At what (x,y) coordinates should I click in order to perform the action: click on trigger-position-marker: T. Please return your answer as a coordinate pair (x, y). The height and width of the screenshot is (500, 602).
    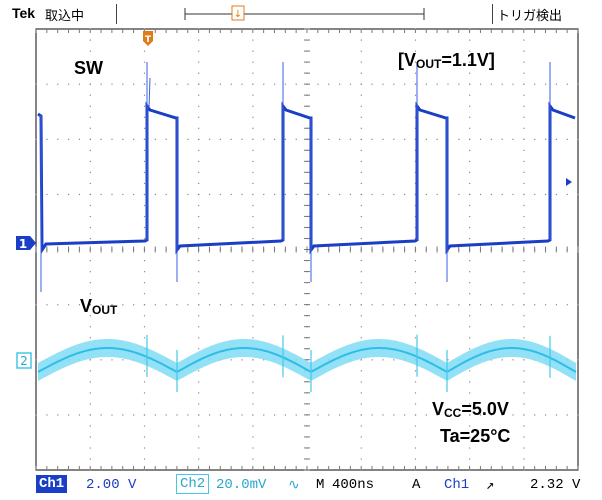
    Looking at the image, I should click on (148, 38).